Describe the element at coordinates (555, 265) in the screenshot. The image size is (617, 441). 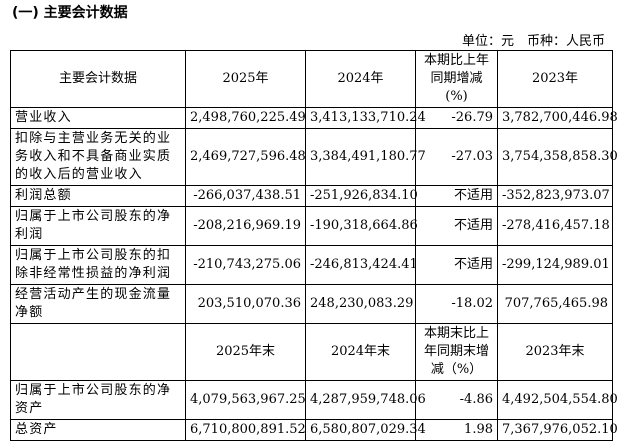
I see `cell-value: -299,124,989.01` at that location.